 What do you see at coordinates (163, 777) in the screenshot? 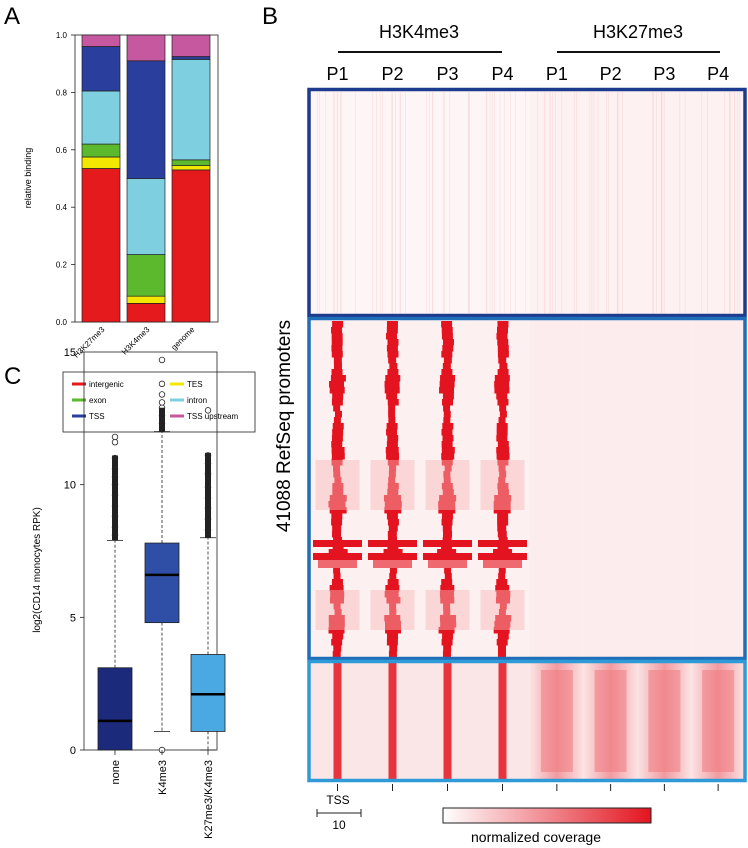
I see `x-tick-label: K4me3` at bounding box center [163, 777].